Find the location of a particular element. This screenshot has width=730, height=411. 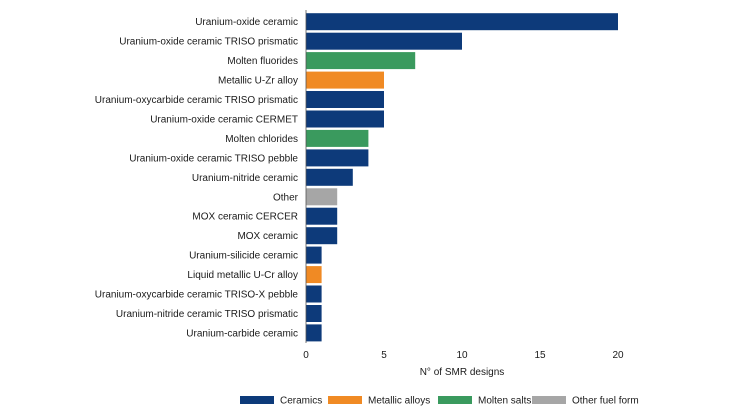

x-axis-title: N° of SMR designs is located at coordinates (462, 372).